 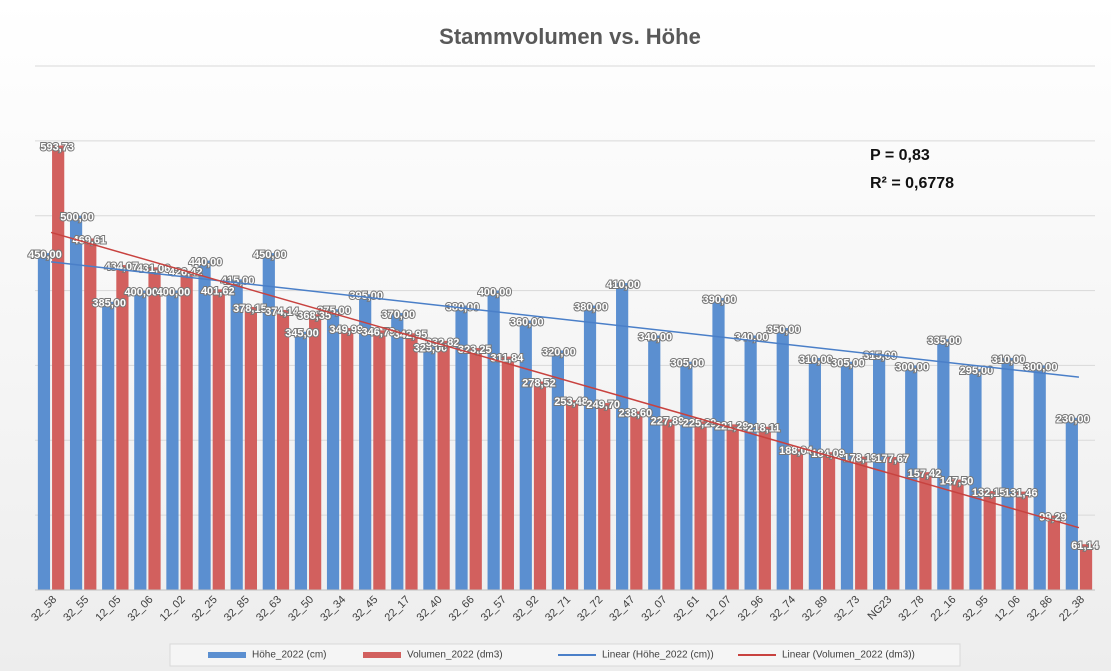 What do you see at coordinates (892, 459) in the screenshot?
I see `data-label: 177,67` at bounding box center [892, 459].